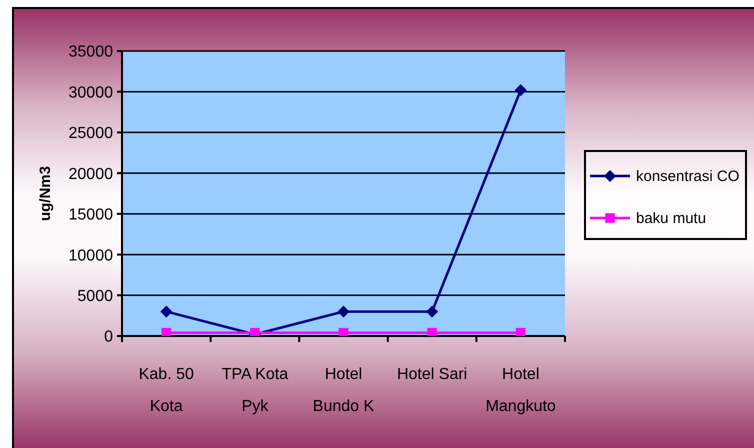 This screenshot has height=448, width=754. What do you see at coordinates (166, 390) in the screenshot?
I see `x-tick-label: Kab. 50 Kota` at bounding box center [166, 390].